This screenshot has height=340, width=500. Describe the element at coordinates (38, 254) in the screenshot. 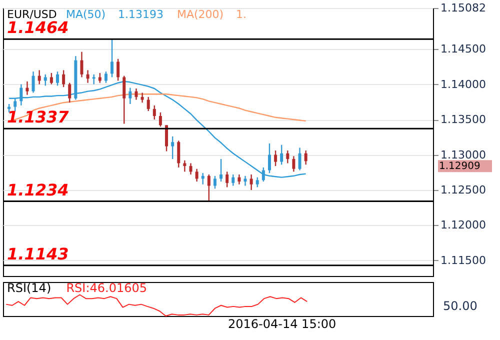

I see `ref-line-label: 1.1143` at that location.